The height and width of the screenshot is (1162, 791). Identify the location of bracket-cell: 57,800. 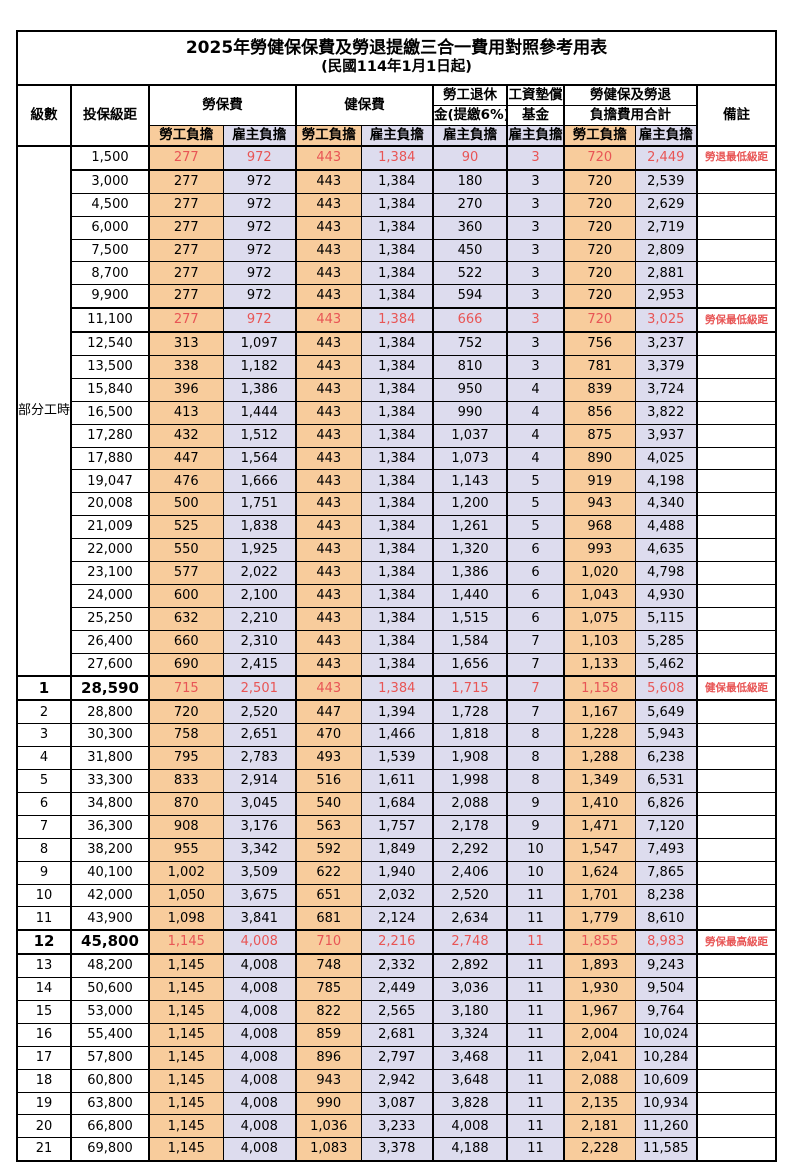
(110, 1057).